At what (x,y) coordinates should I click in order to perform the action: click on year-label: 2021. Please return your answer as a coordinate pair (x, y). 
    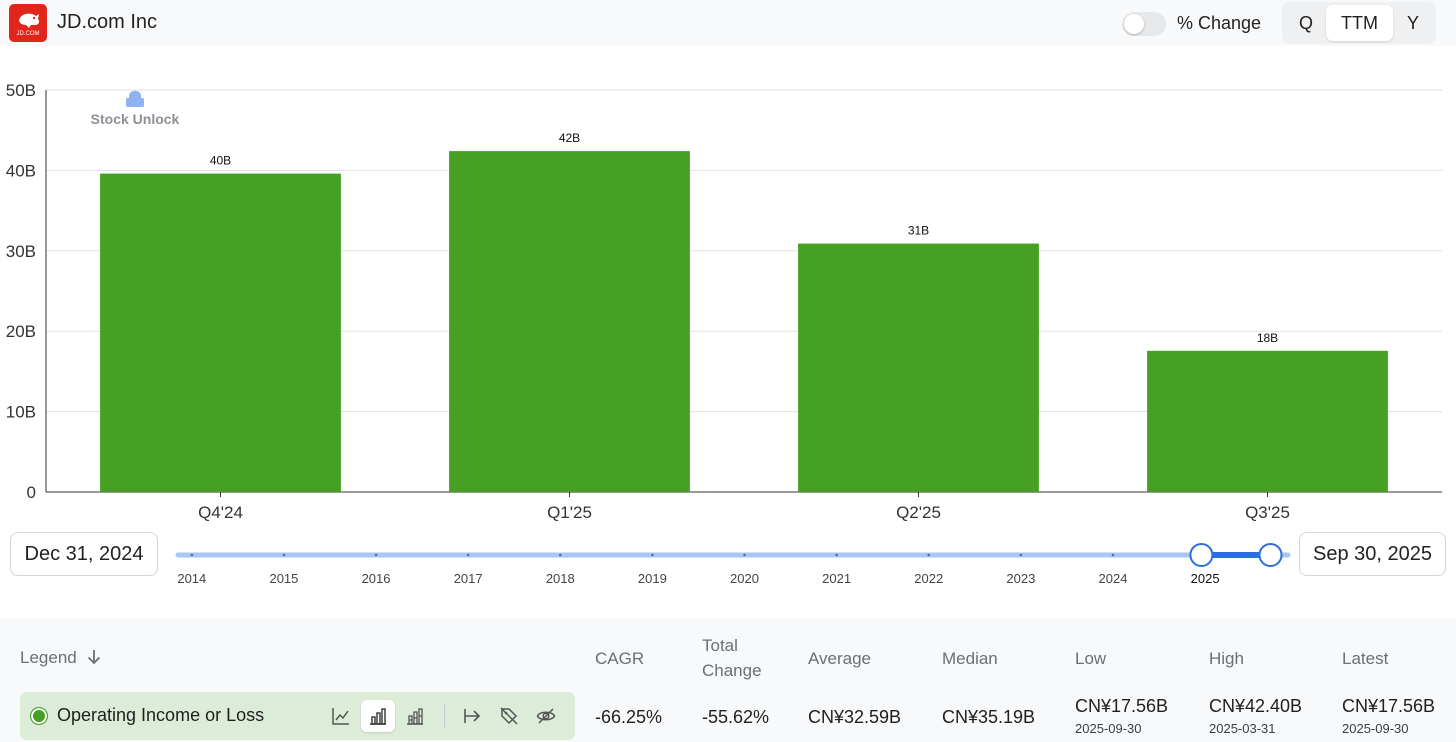
    Looking at the image, I should click on (836, 578).